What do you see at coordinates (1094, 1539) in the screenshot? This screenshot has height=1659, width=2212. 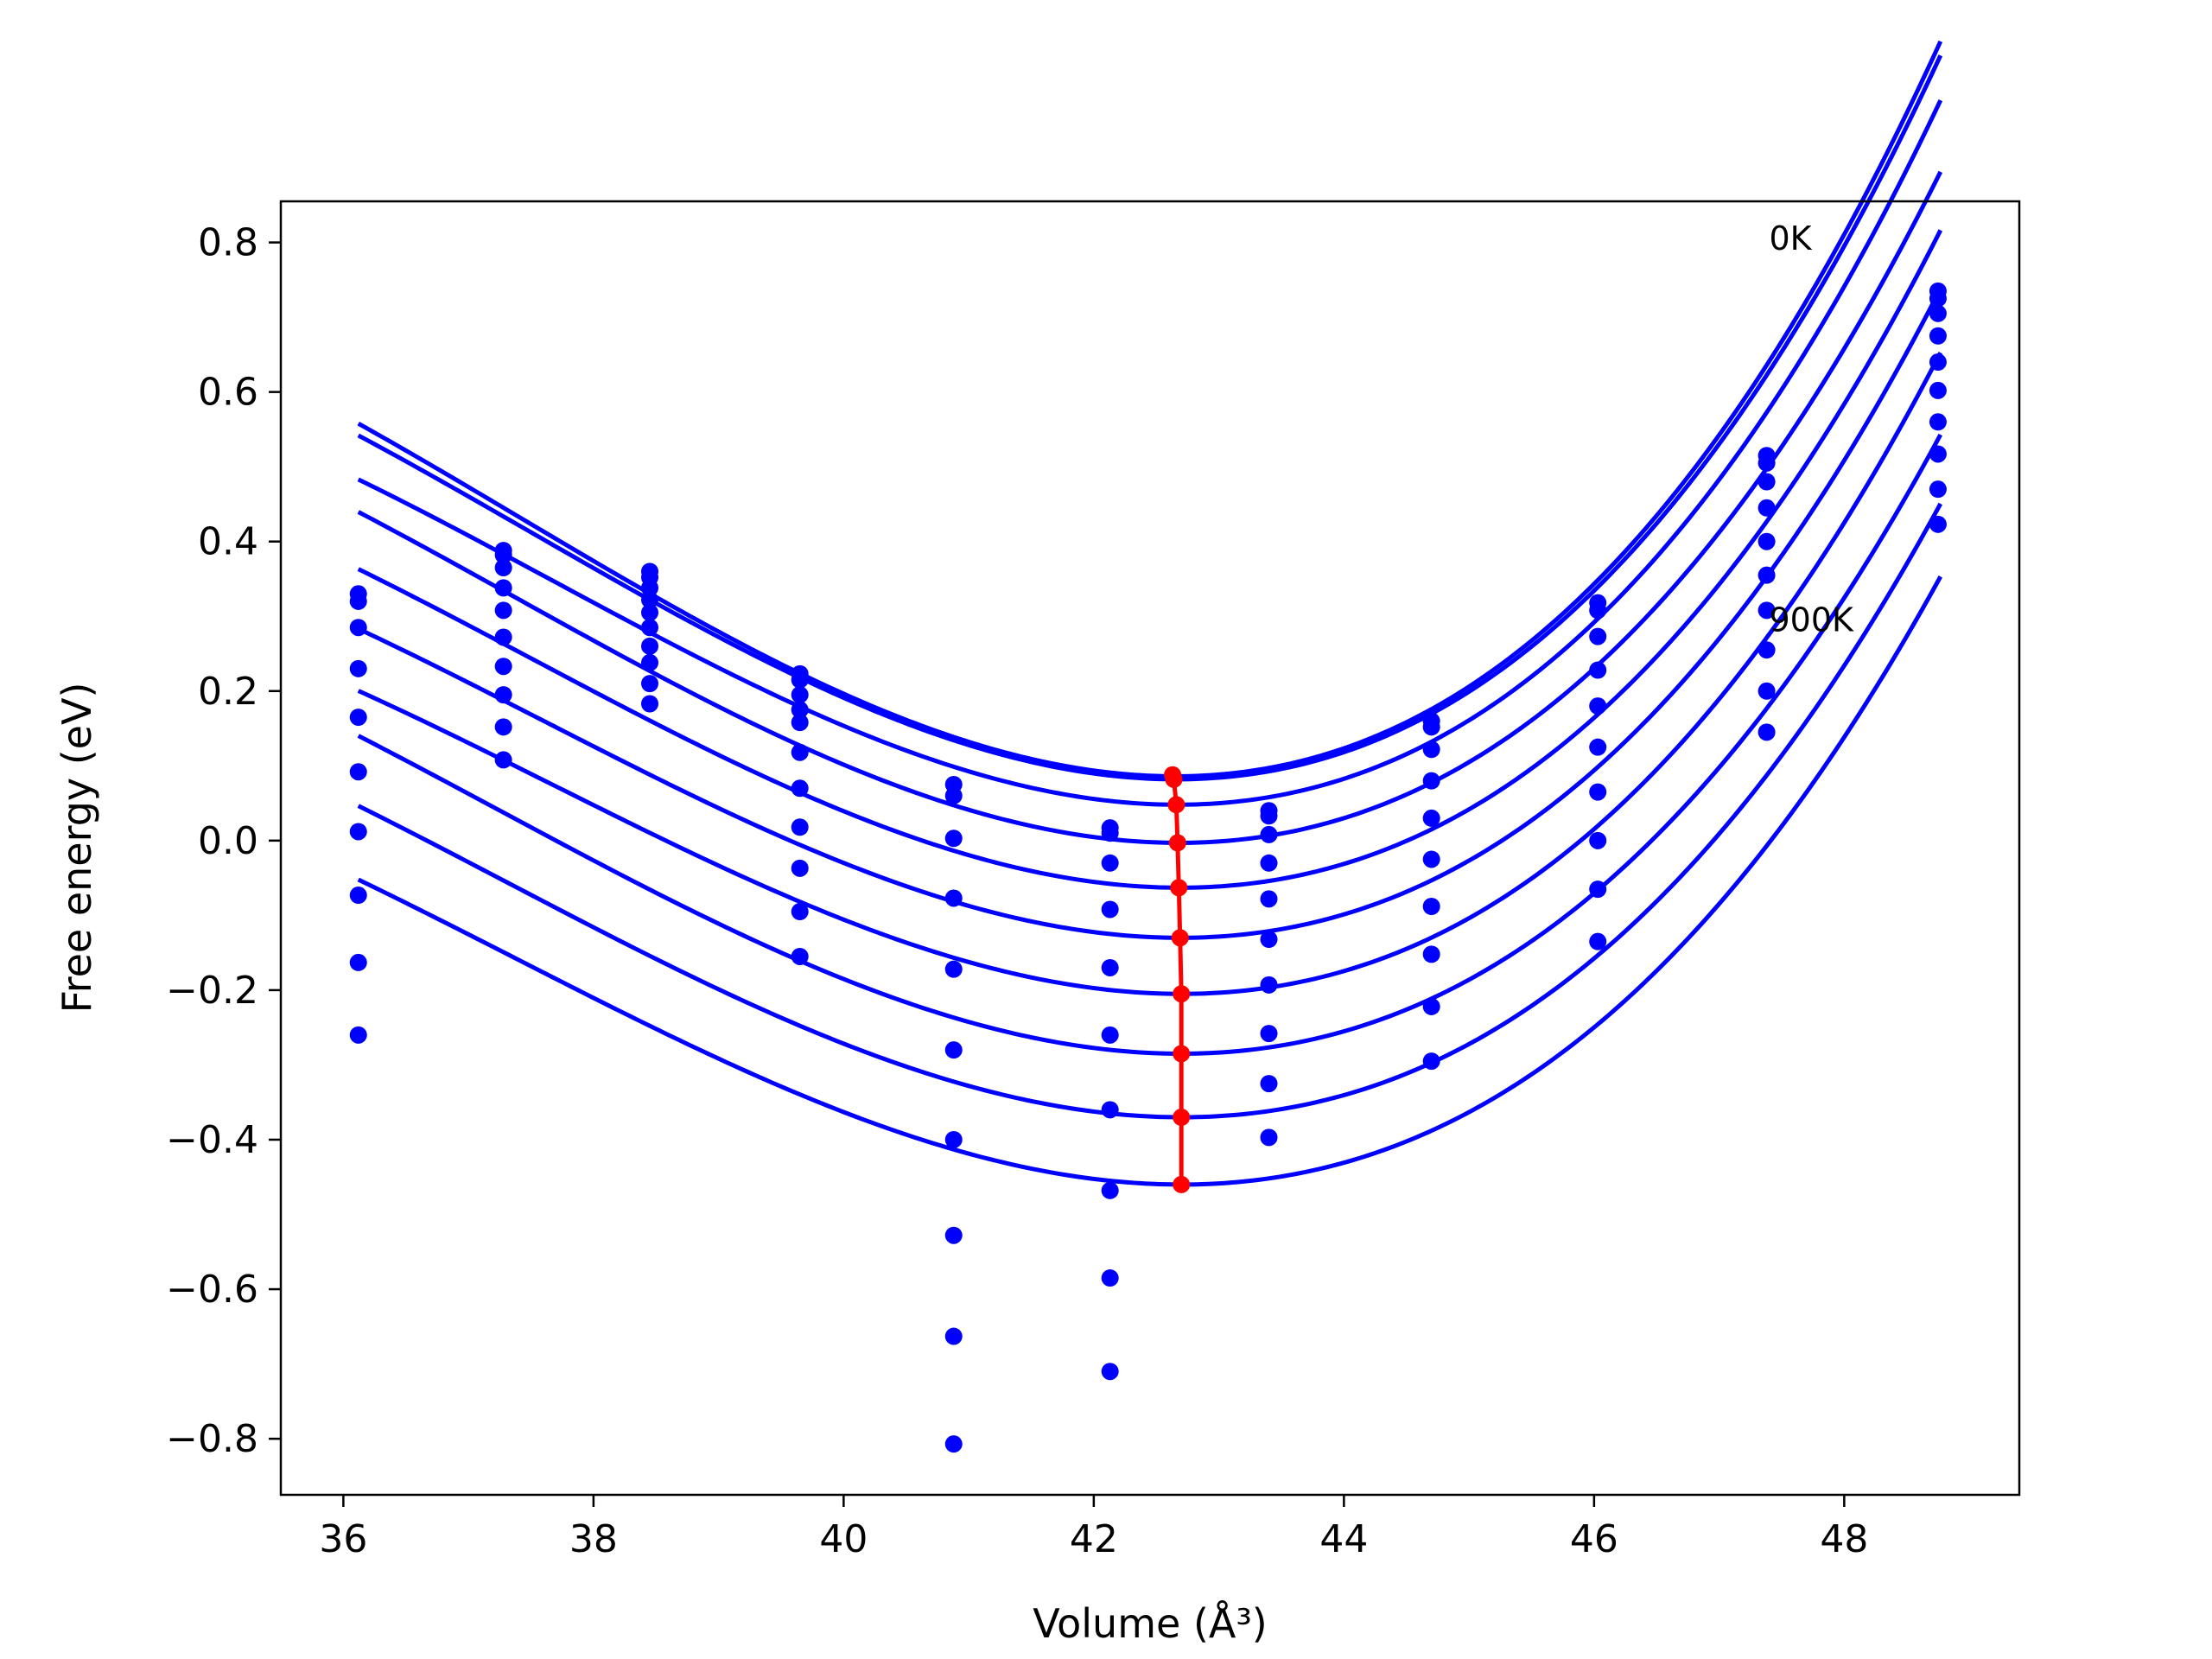 I see `x-tick-label: 42` at bounding box center [1094, 1539].